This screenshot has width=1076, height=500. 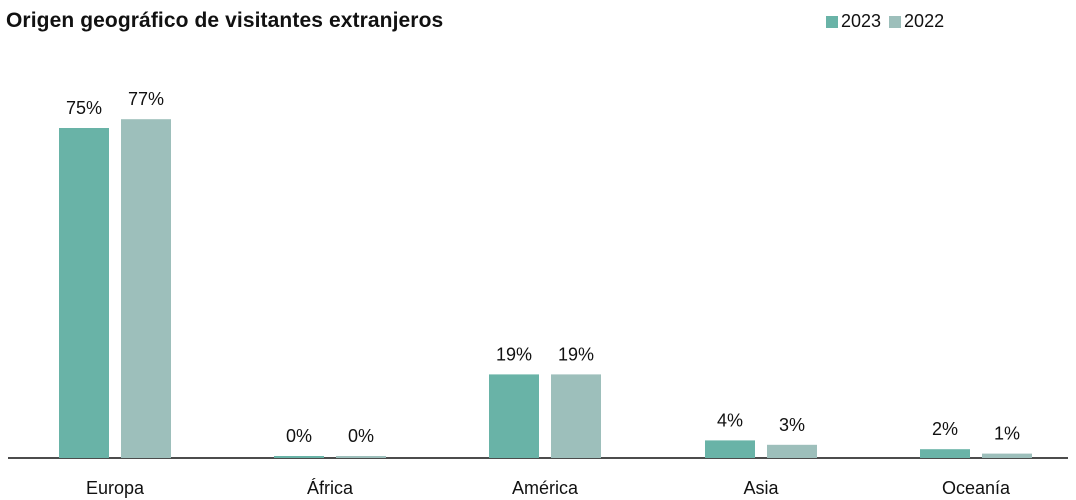 I want to click on data-label-2022-3: 3%, so click(x=792, y=425).